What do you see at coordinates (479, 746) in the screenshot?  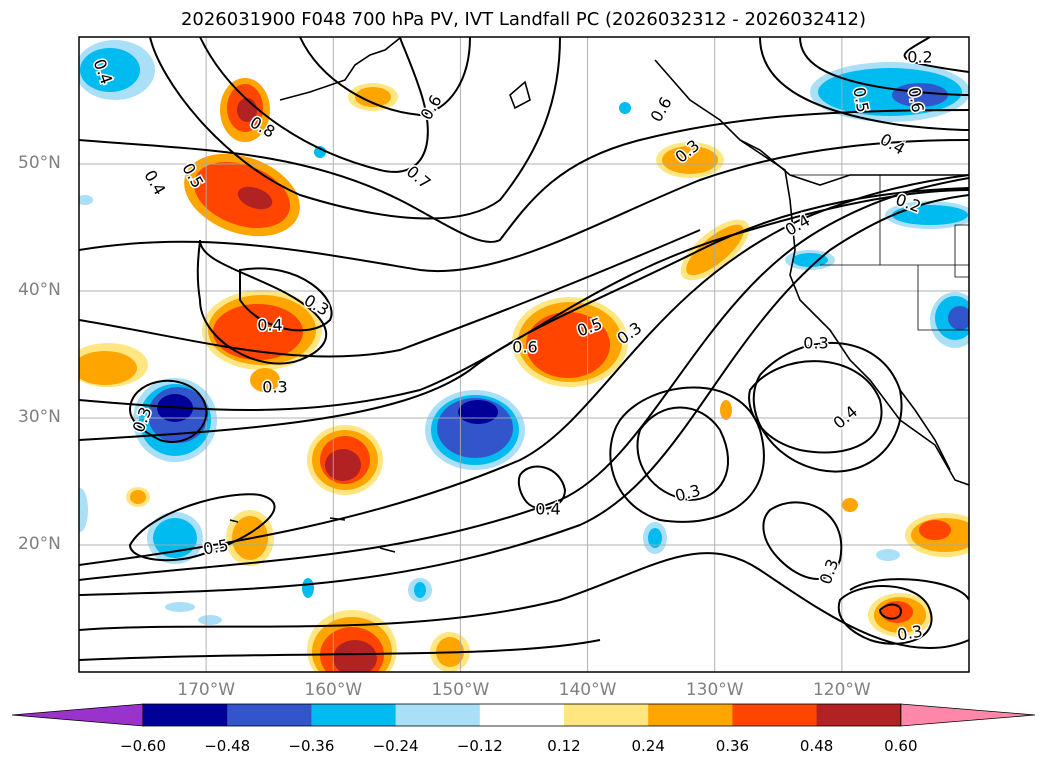 I see `colorbar-tick-label: −0.12` at bounding box center [479, 746].